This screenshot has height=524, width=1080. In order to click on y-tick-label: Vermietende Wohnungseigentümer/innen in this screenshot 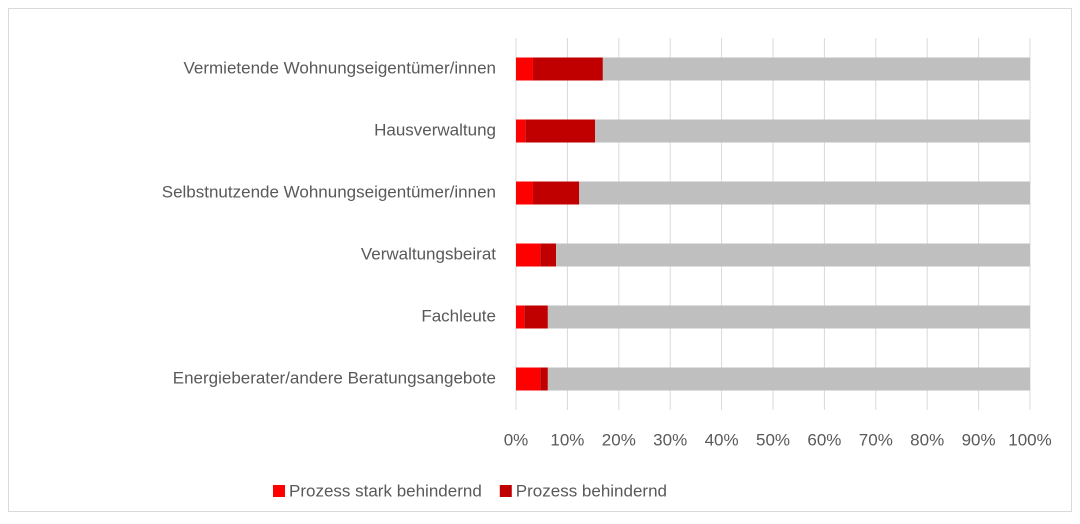, I will do `click(339, 67)`.